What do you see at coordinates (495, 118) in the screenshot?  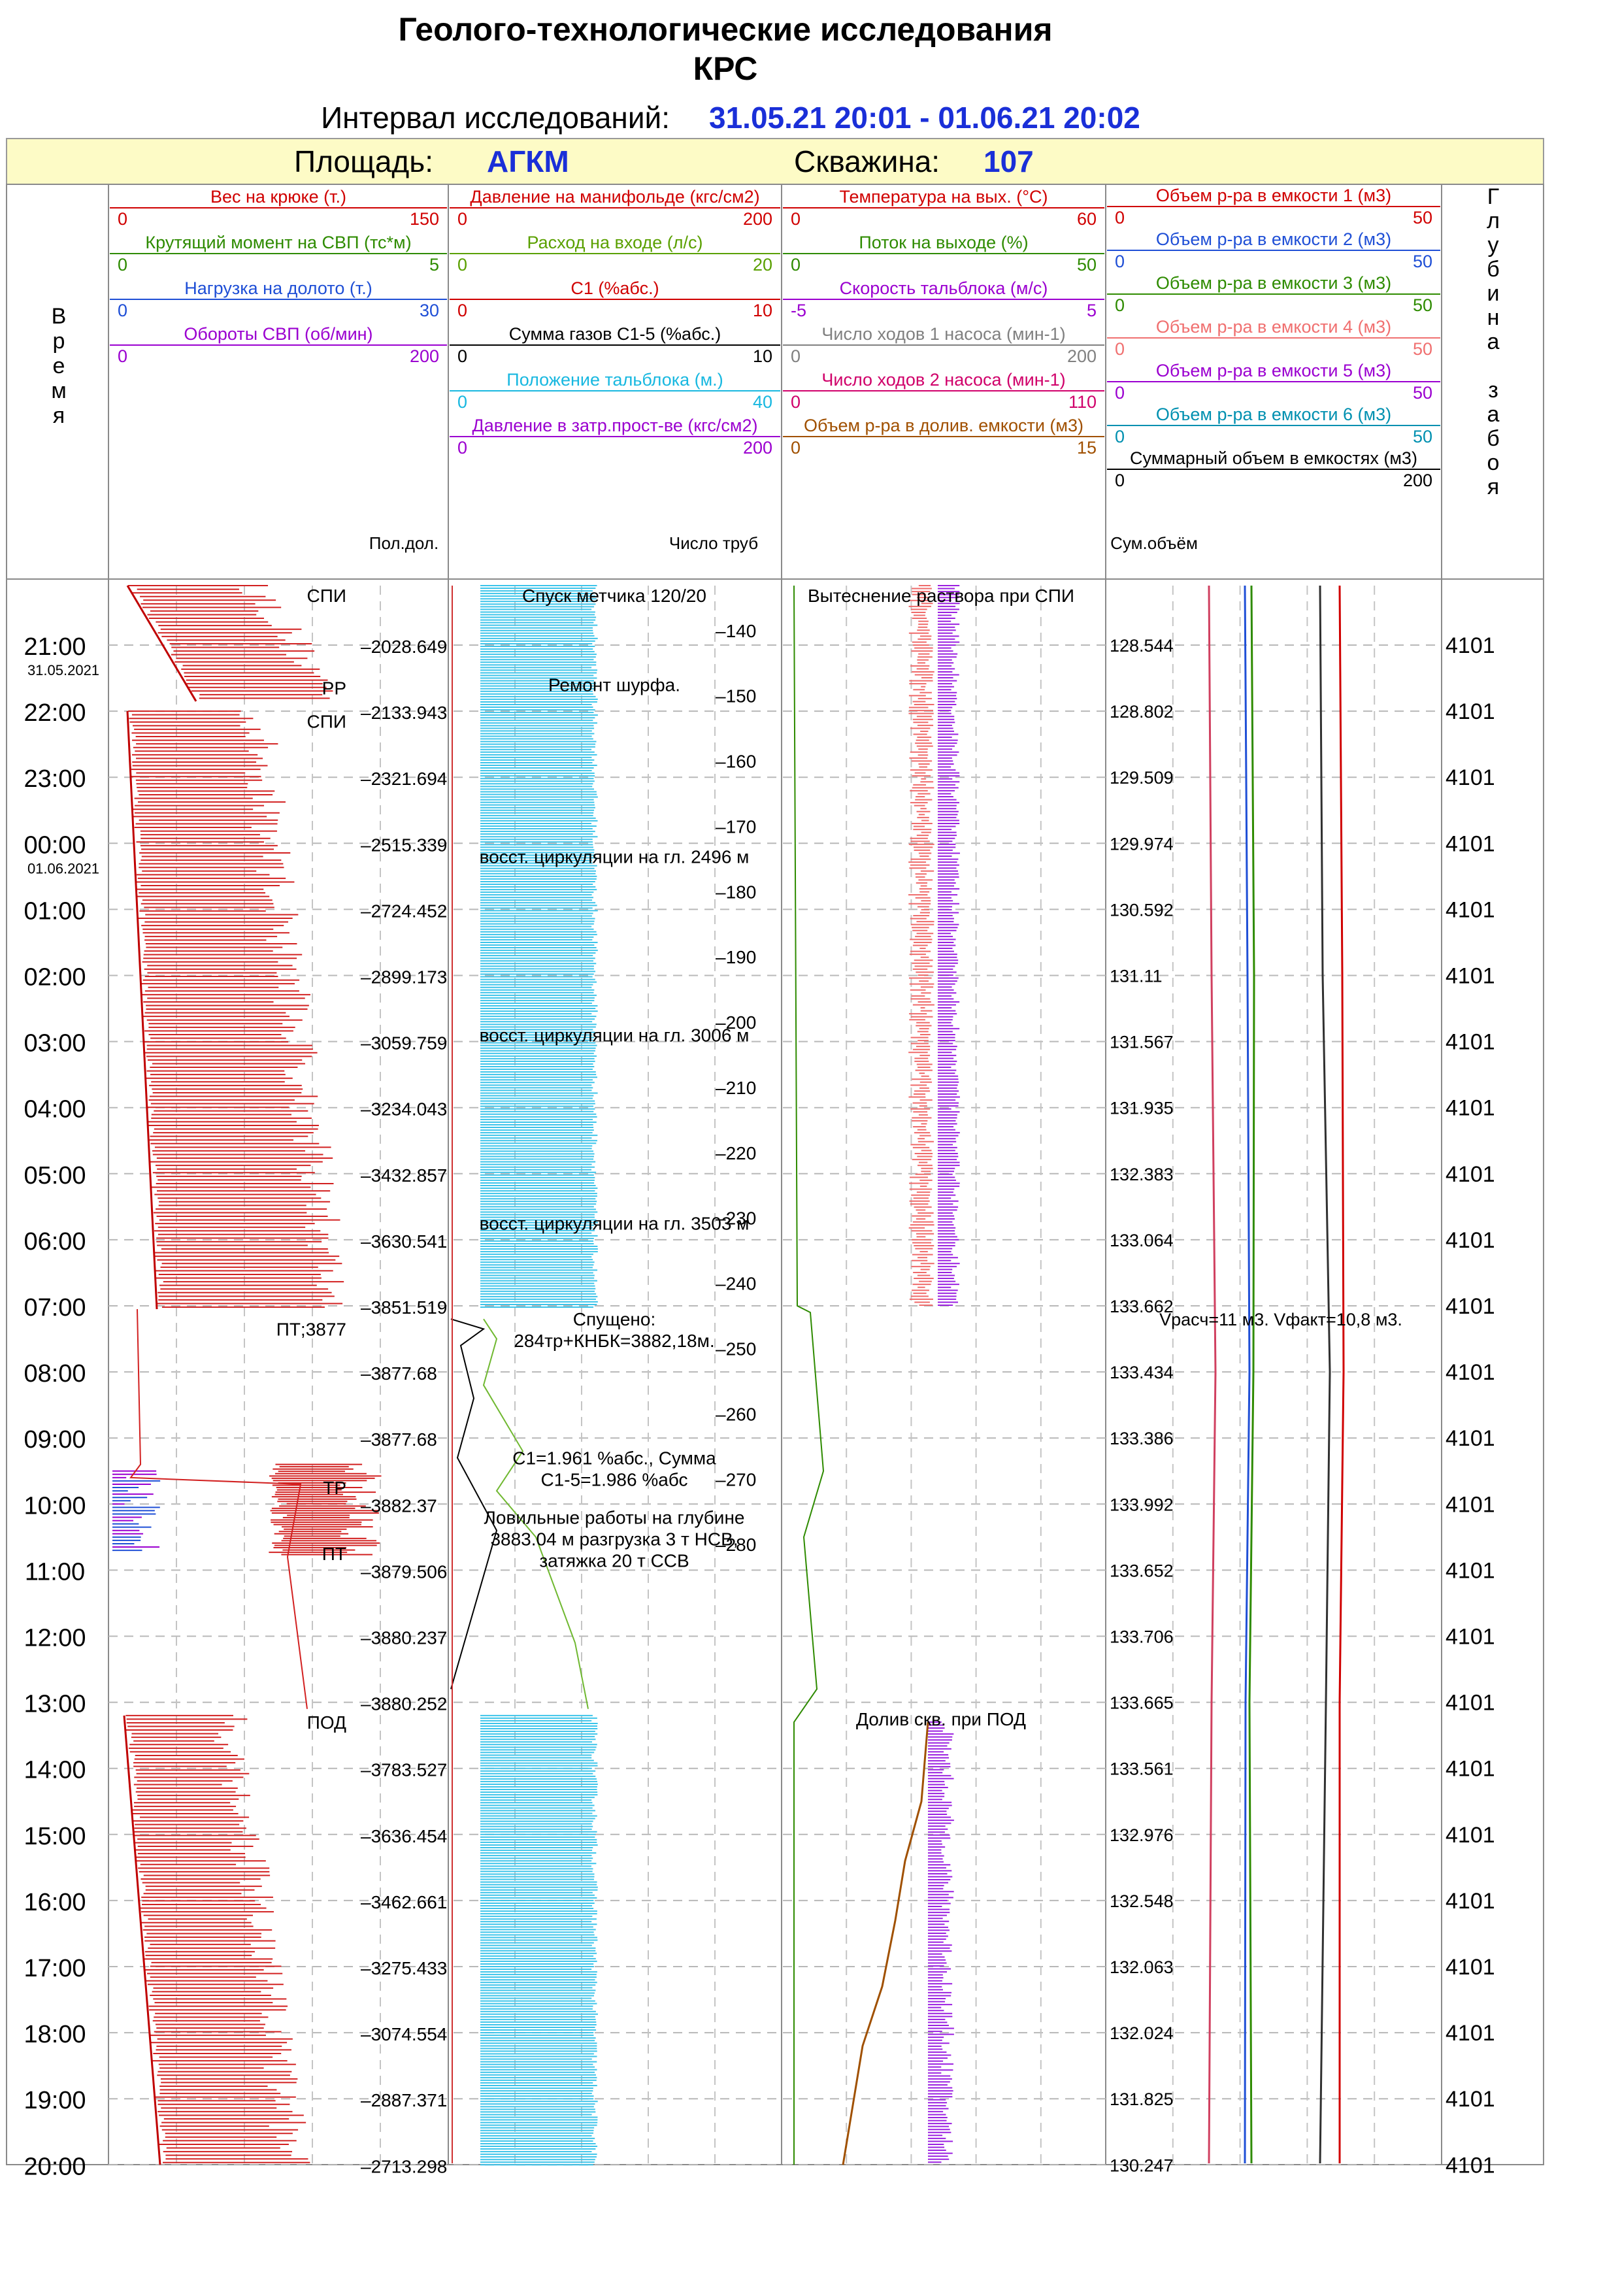 I see `interval-label: Интервал исследований:` at bounding box center [495, 118].